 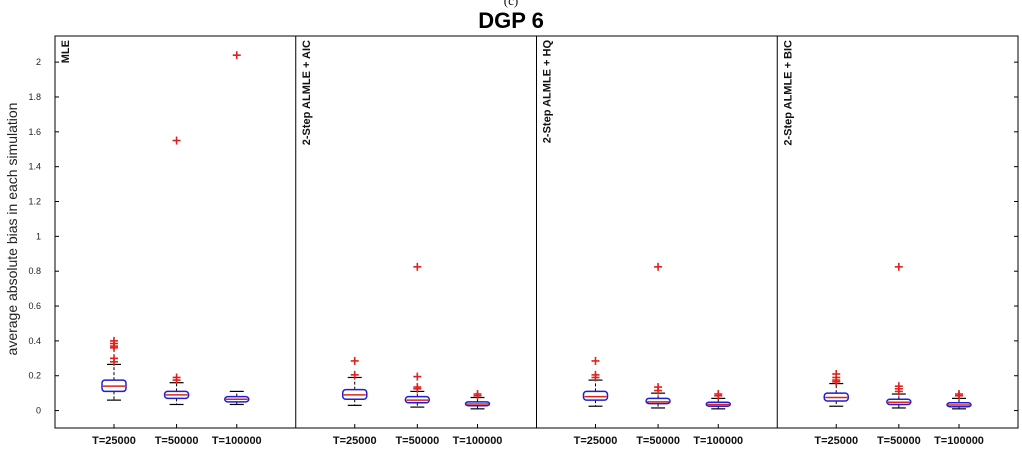 I want to click on panel-label: MLE, so click(x=66, y=51).